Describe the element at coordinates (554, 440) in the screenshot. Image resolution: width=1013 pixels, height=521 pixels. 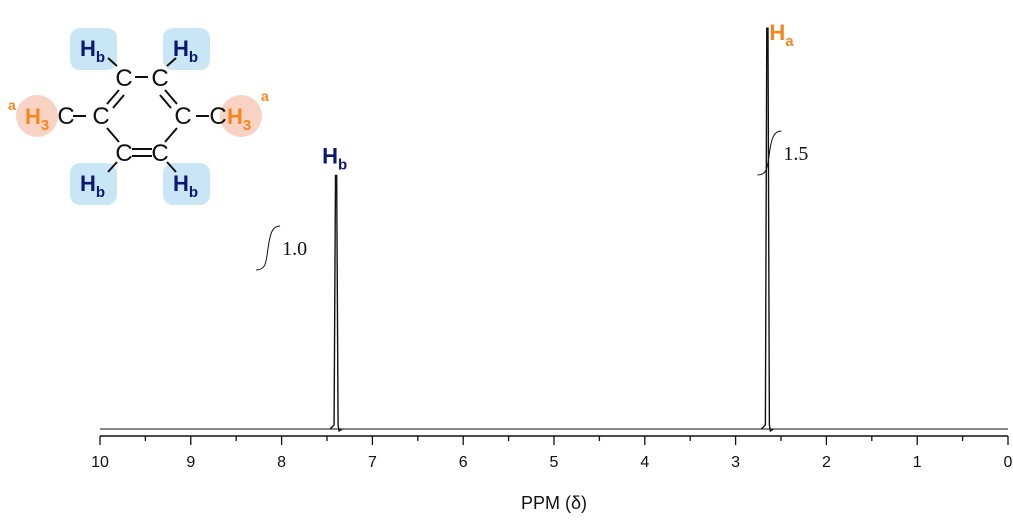
I see `x-ticks` at that location.